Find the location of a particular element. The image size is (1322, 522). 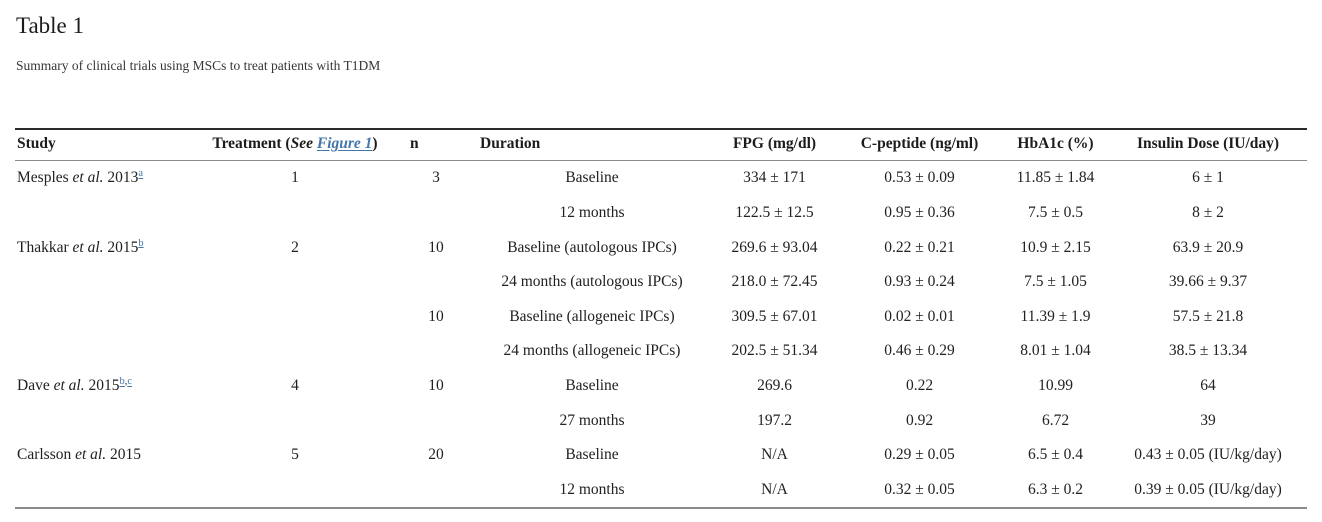

insulin-cell: 0.39 ± 0.05 (IU/kg/day) is located at coordinates (1208, 489).